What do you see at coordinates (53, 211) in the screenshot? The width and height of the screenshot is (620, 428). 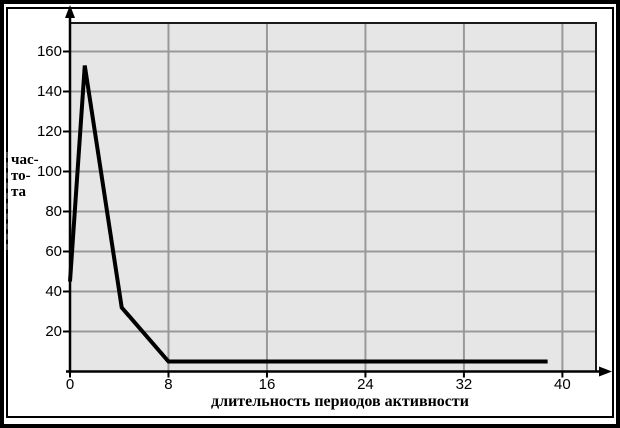 I see `y-tick-label: 80` at bounding box center [53, 211].